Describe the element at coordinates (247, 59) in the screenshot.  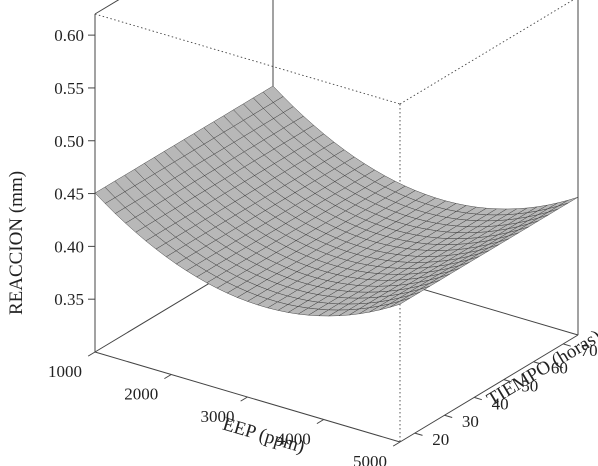
I see `box-edge-top-front` at that location.